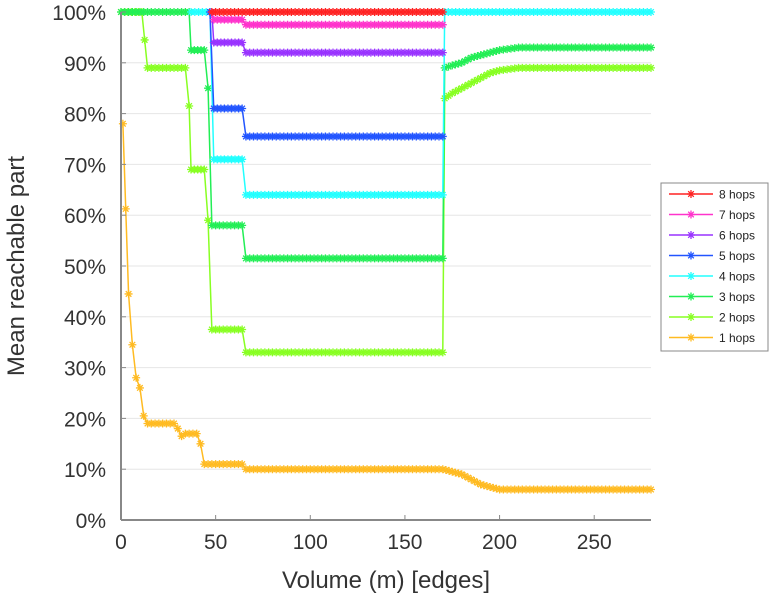  What do you see at coordinates (499, 542) in the screenshot?
I see `x-tick-label: 200` at bounding box center [499, 542].